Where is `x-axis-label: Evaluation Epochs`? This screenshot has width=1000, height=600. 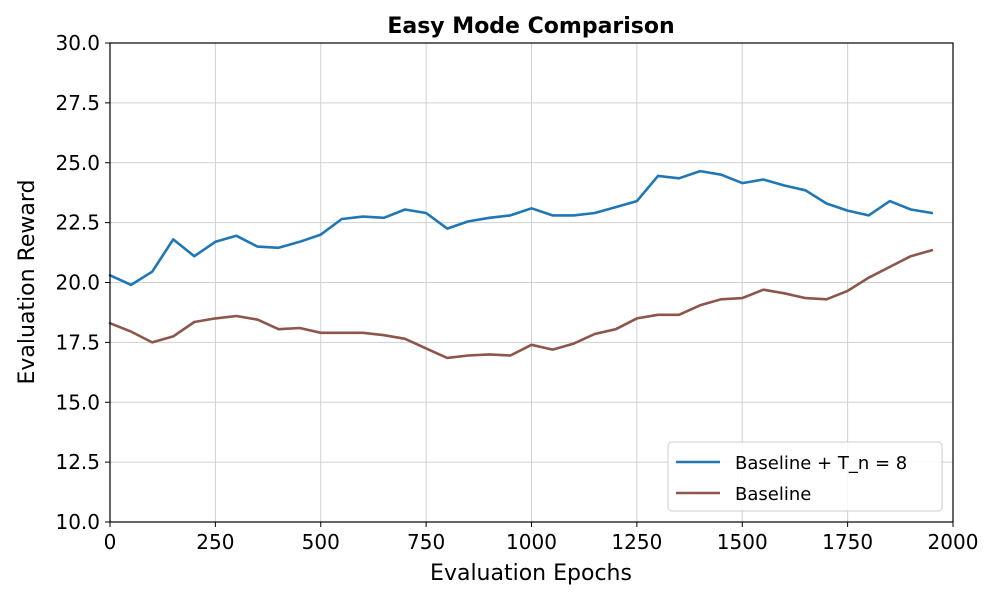
x-axis-label: Evaluation Epochs is located at coordinates (531, 573).